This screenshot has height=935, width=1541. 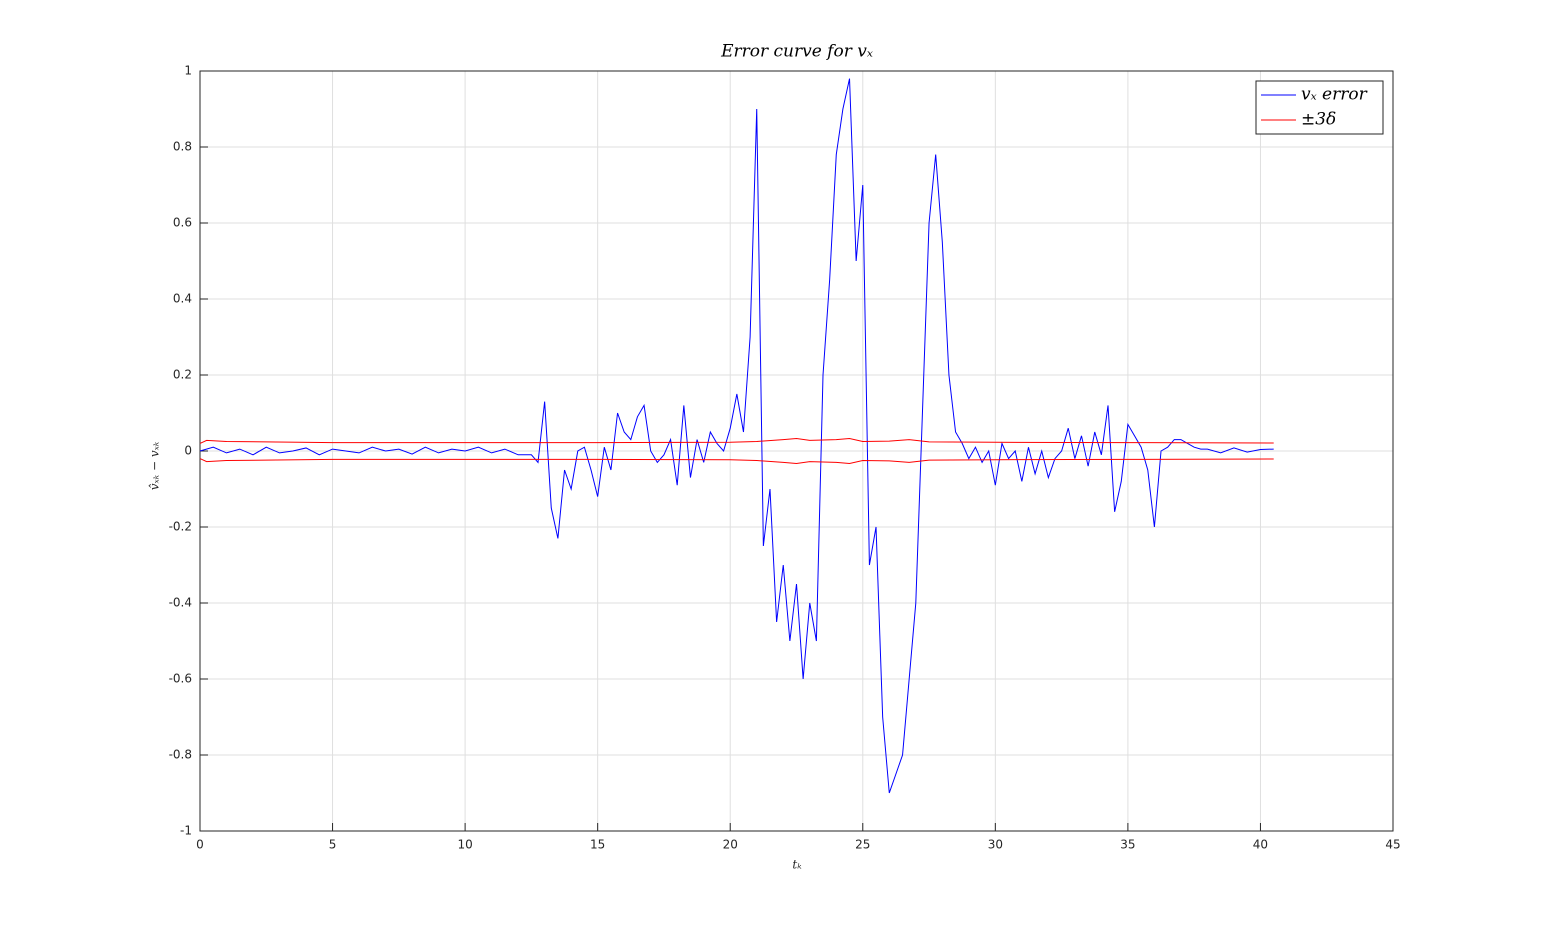 What do you see at coordinates (182, 299) in the screenshot?
I see `y-tick-label: 0.4` at bounding box center [182, 299].